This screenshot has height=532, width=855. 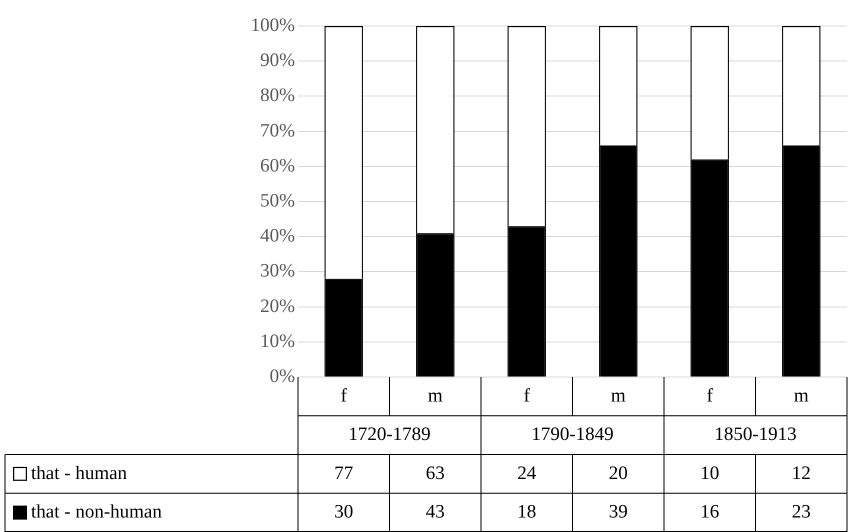 What do you see at coordinates (278, 201) in the screenshot?
I see `y-tick-label: 50%` at bounding box center [278, 201].